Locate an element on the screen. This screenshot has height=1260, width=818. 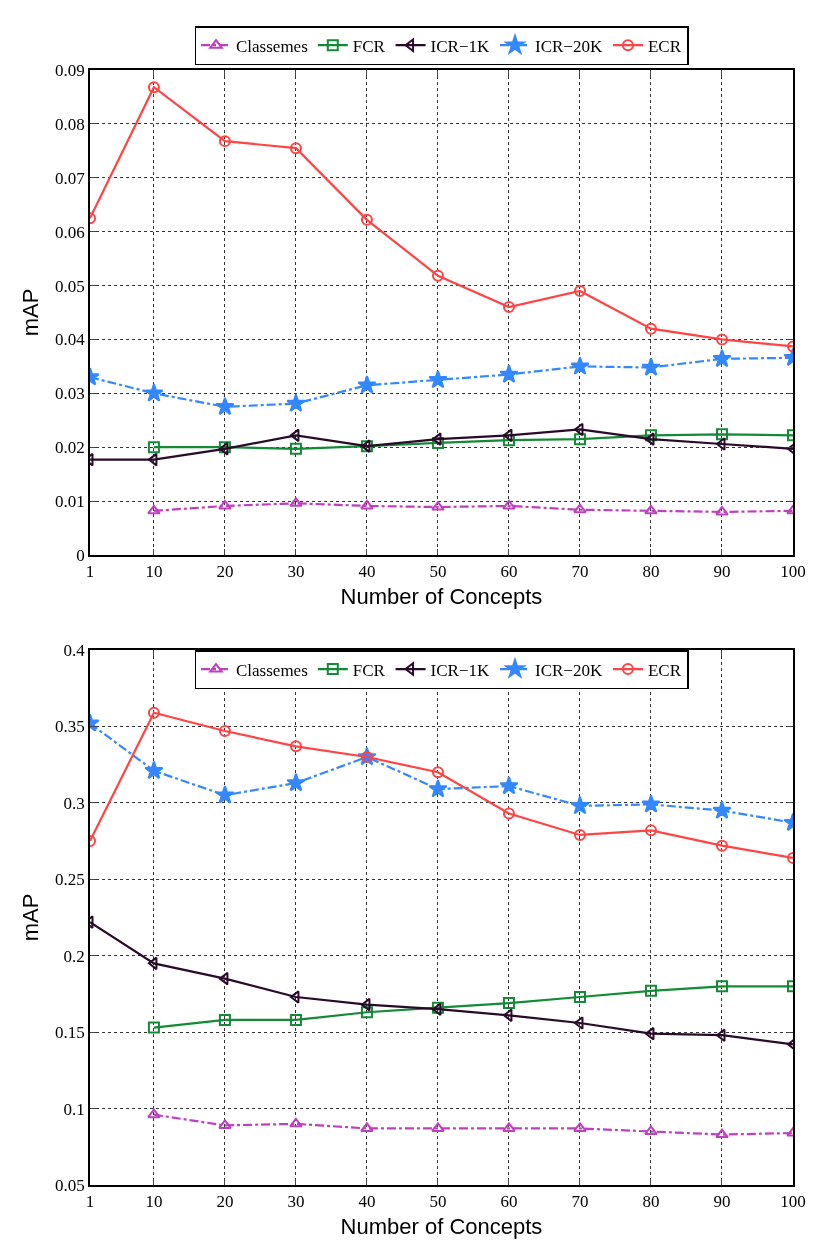
x-tick-label: 50 is located at coordinates (438, 1202).